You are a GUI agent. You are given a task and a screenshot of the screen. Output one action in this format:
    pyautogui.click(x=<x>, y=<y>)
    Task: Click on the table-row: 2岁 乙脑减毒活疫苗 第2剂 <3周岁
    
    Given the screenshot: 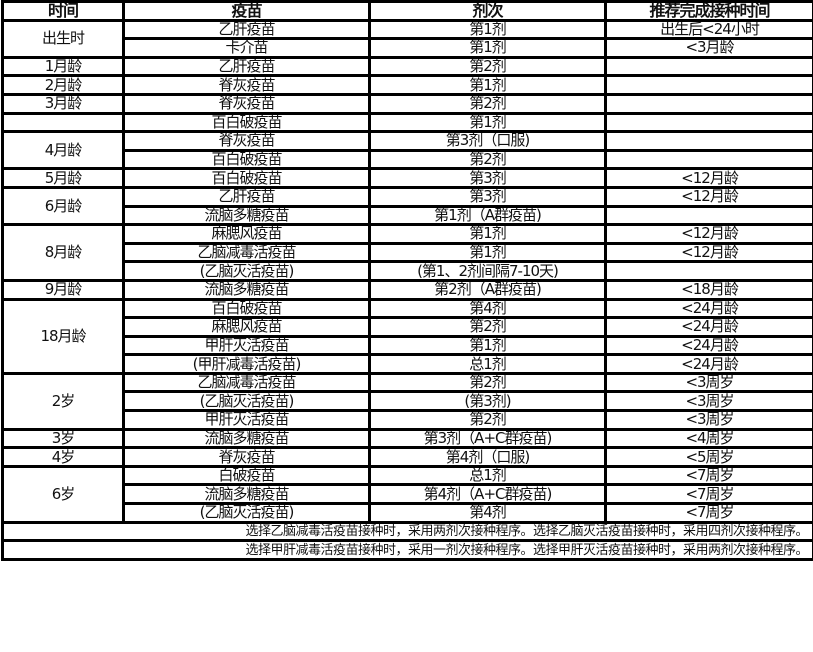 What is the action you would take?
    pyautogui.click(x=407, y=401)
    